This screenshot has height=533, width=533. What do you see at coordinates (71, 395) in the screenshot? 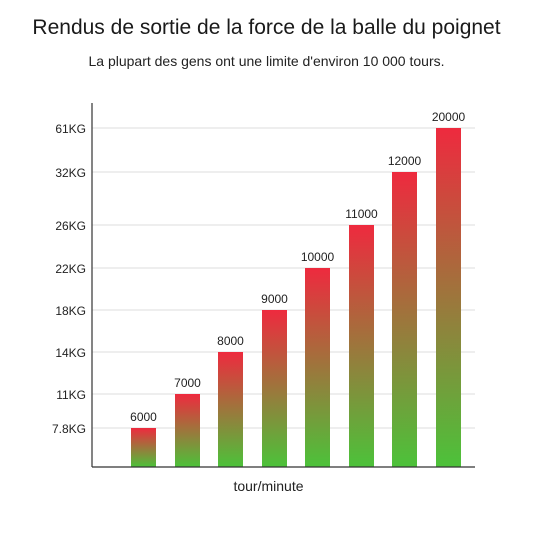
I see `y-tick-label: 11KG` at bounding box center [71, 395].